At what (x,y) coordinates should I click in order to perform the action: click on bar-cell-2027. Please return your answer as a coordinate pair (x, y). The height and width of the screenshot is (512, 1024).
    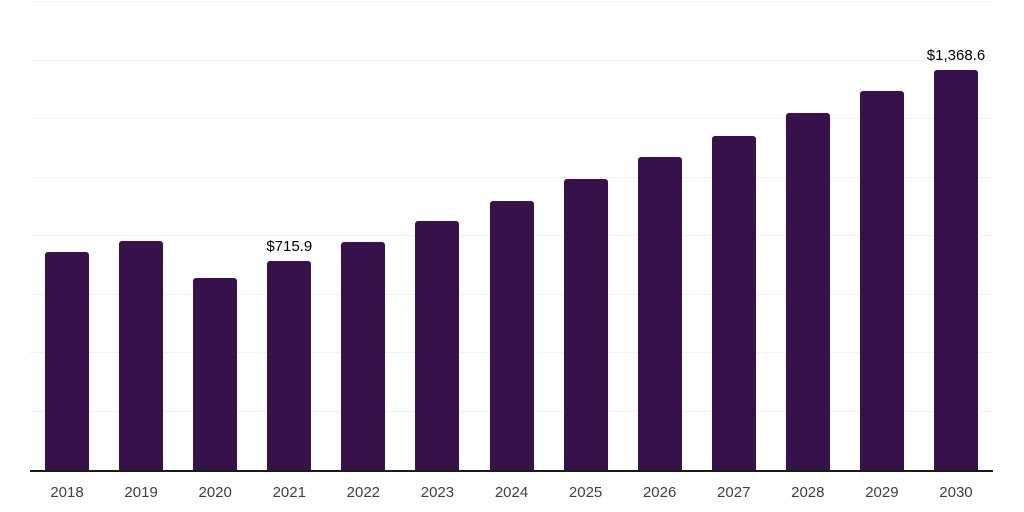
    Looking at the image, I should click on (734, 236).